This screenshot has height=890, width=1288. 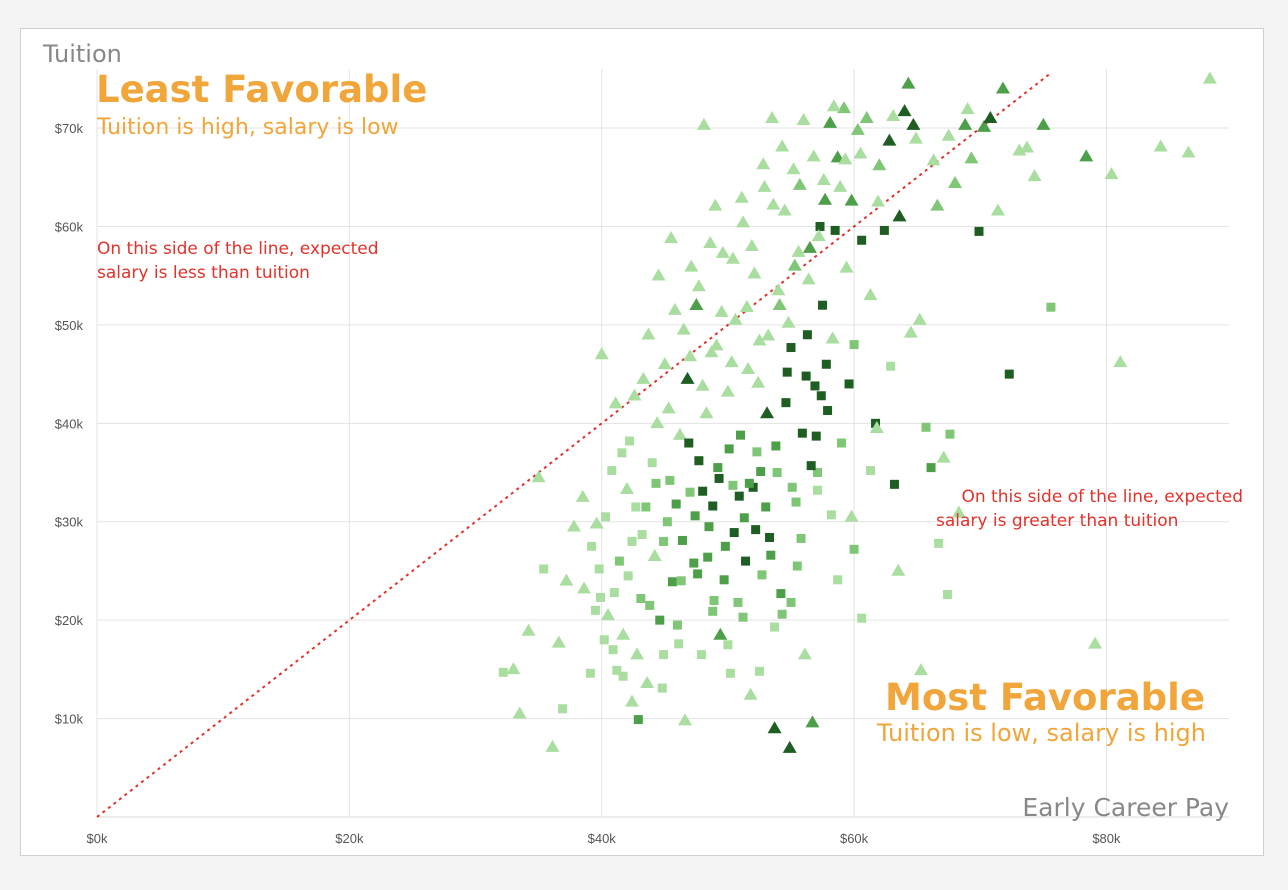 What do you see at coordinates (604, 838) in the screenshot?
I see `x-axis-ticks: $0k $20k $40k $60k $80k` at bounding box center [604, 838].